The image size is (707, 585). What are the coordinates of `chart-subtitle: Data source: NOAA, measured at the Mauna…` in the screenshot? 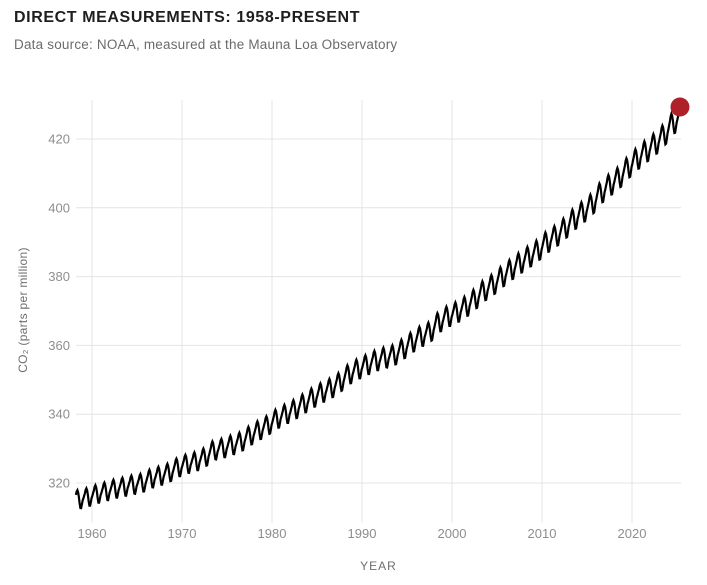 It's located at (206, 44).